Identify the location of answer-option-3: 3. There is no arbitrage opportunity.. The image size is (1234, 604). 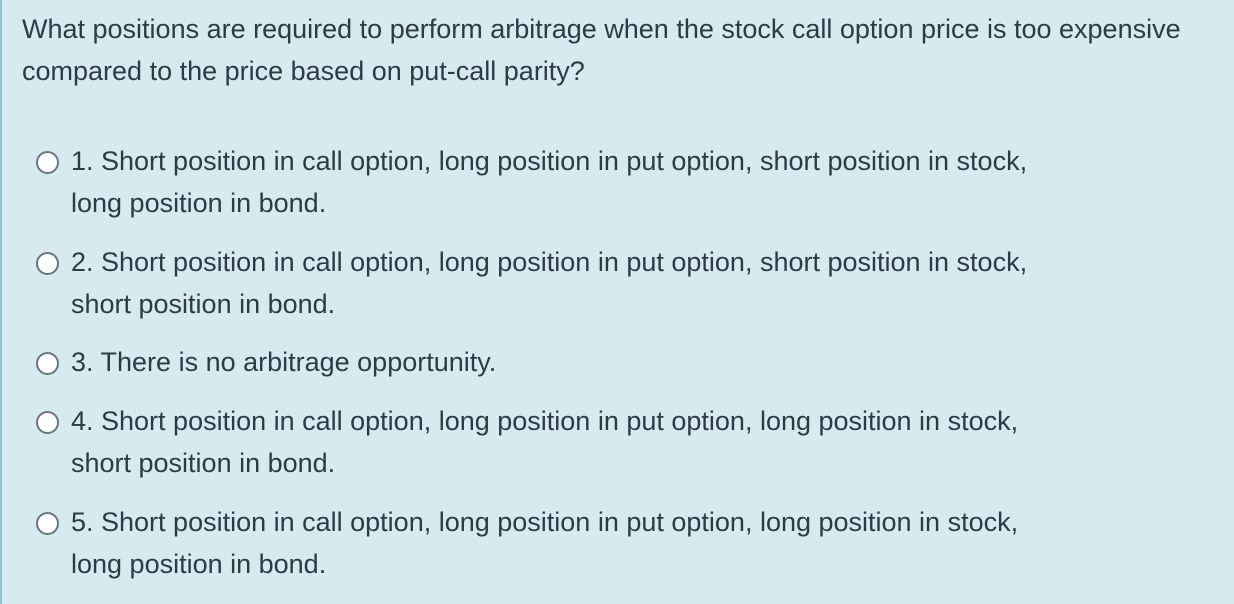
(621, 362).